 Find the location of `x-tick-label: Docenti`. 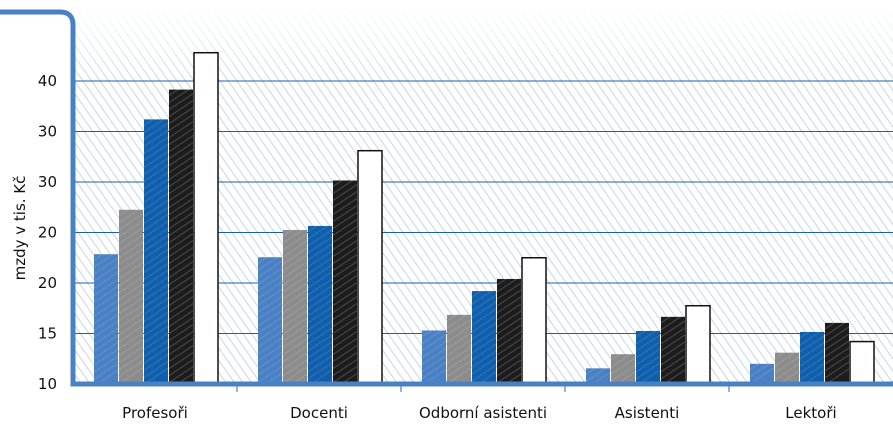

x-tick-label: Docenti is located at coordinates (319, 413).